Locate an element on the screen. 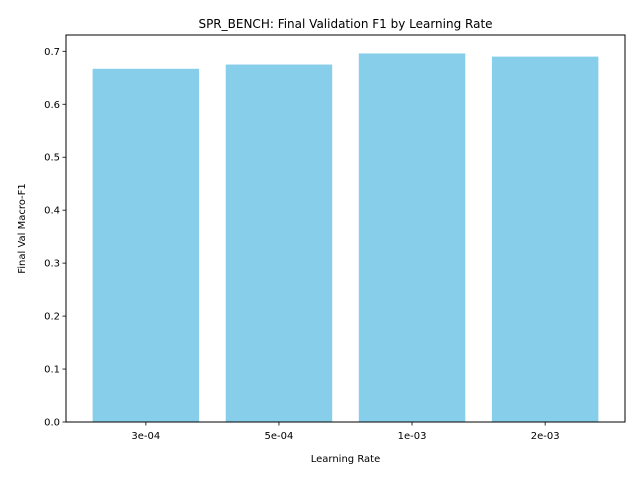 The height and width of the screenshot is (485, 640). x-axis-ticks: 3e-04 5e-04 1e-03 2e-03 is located at coordinates (345, 432).